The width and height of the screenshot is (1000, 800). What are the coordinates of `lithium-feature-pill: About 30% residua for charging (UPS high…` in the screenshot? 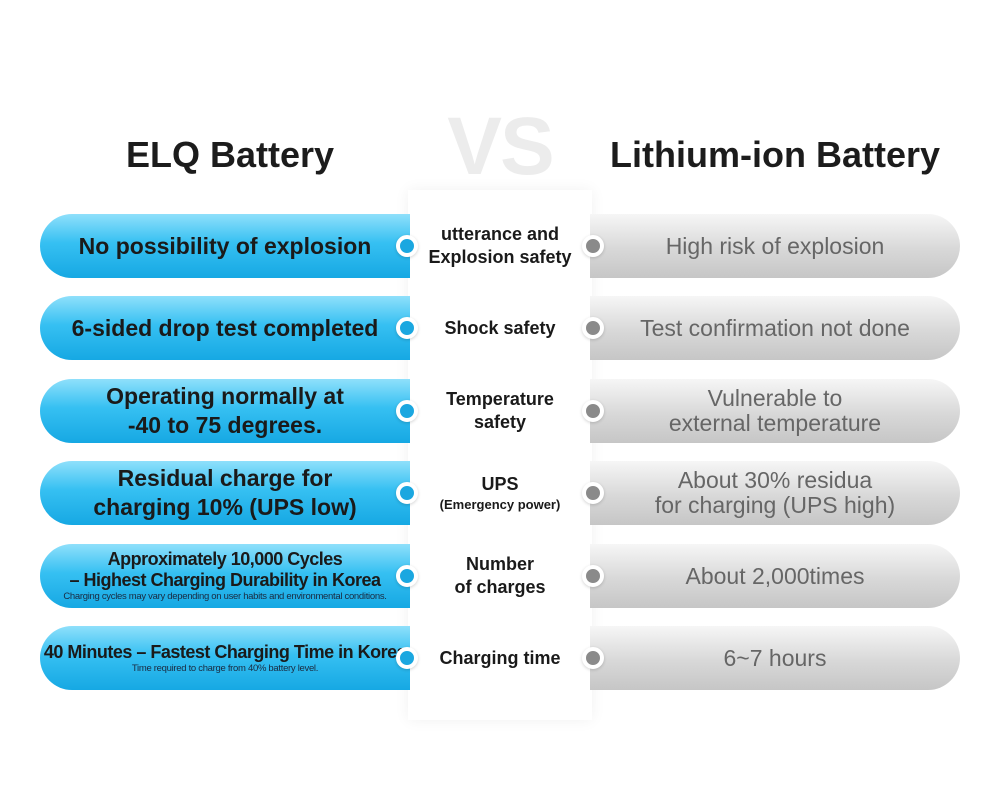 It's located at (775, 493).